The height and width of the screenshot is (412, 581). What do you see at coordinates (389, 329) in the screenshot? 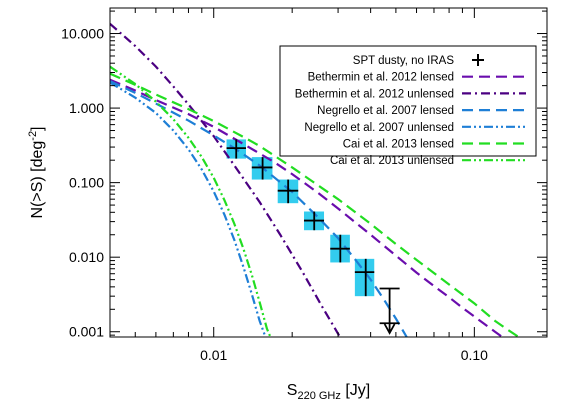
I see `upper-limit-arrow` at bounding box center [389, 329].